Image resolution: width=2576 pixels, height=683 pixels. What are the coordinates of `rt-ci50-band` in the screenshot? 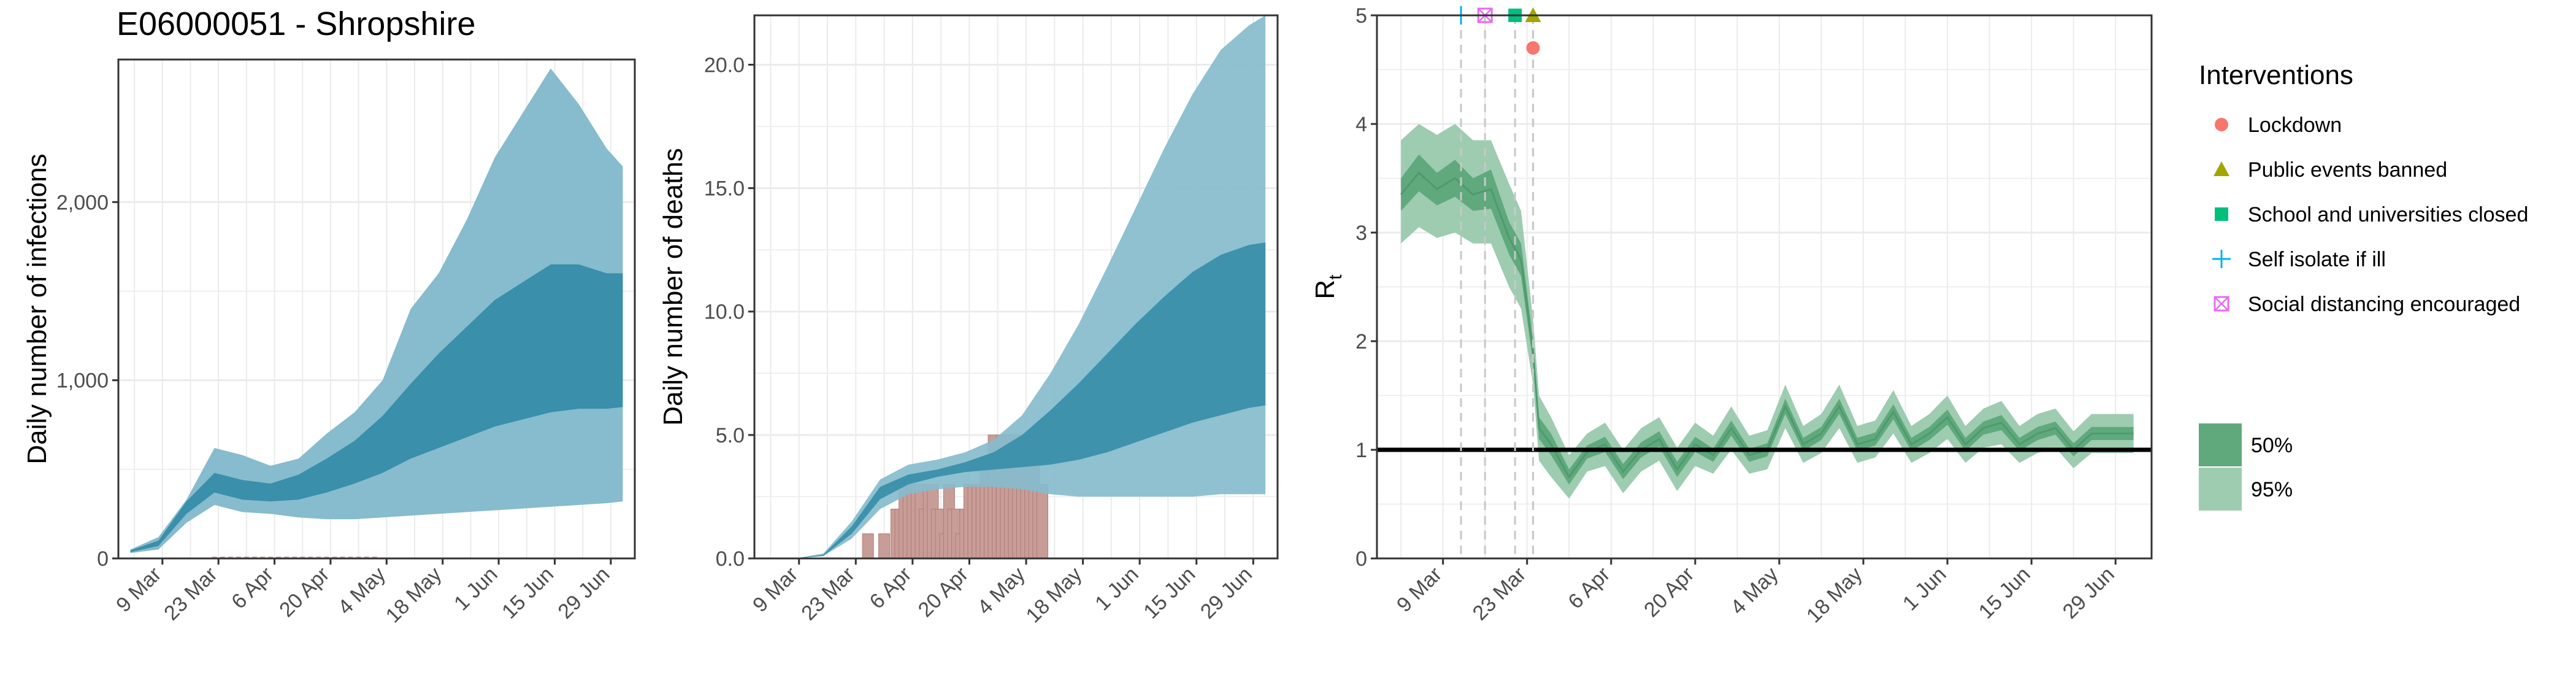 It's located at (1767, 319).